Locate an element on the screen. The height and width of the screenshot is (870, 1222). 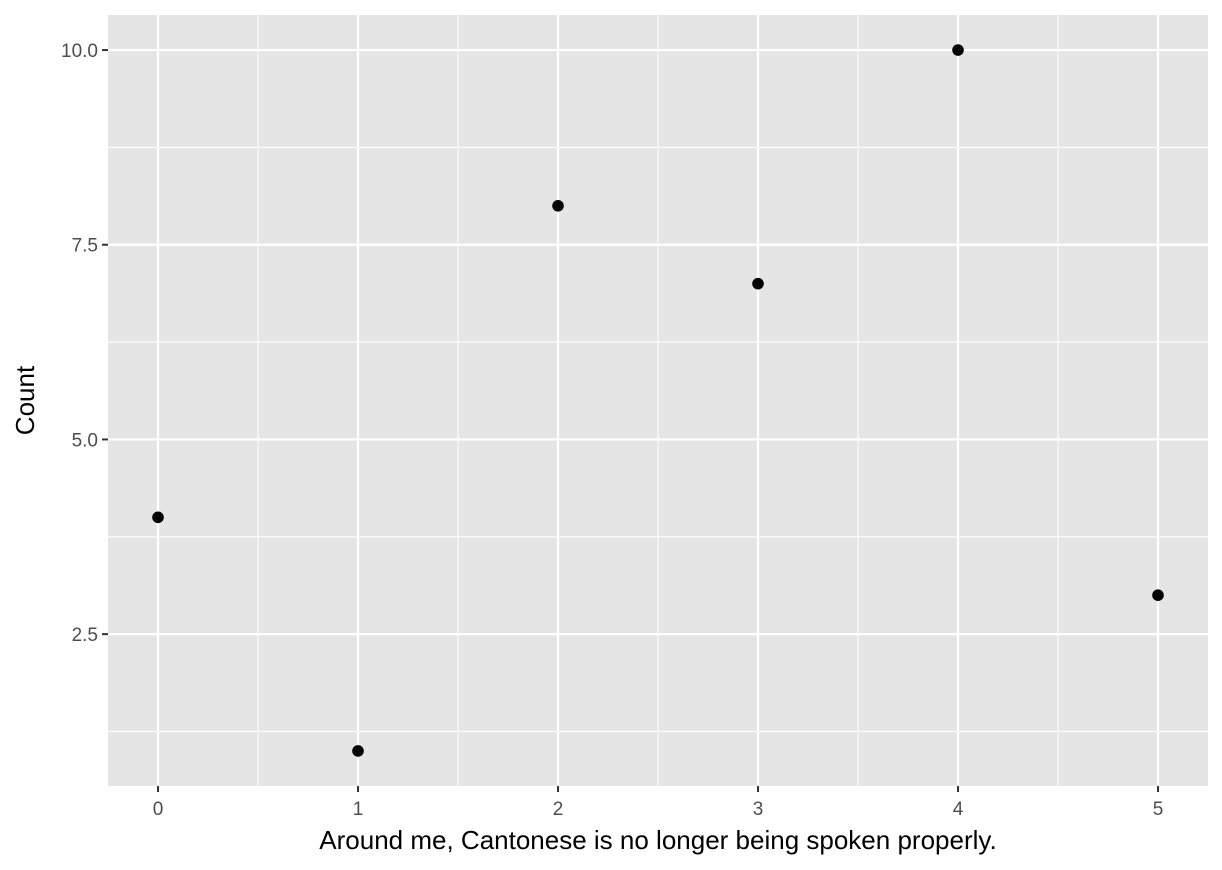
y-tick-label: 7.5 is located at coordinates (85, 246).